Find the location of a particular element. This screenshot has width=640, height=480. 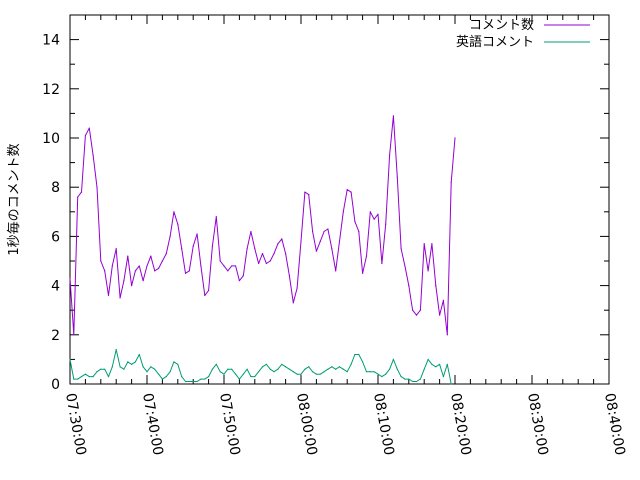

x-tick-label: 08:00:00 is located at coordinates (306, 424).